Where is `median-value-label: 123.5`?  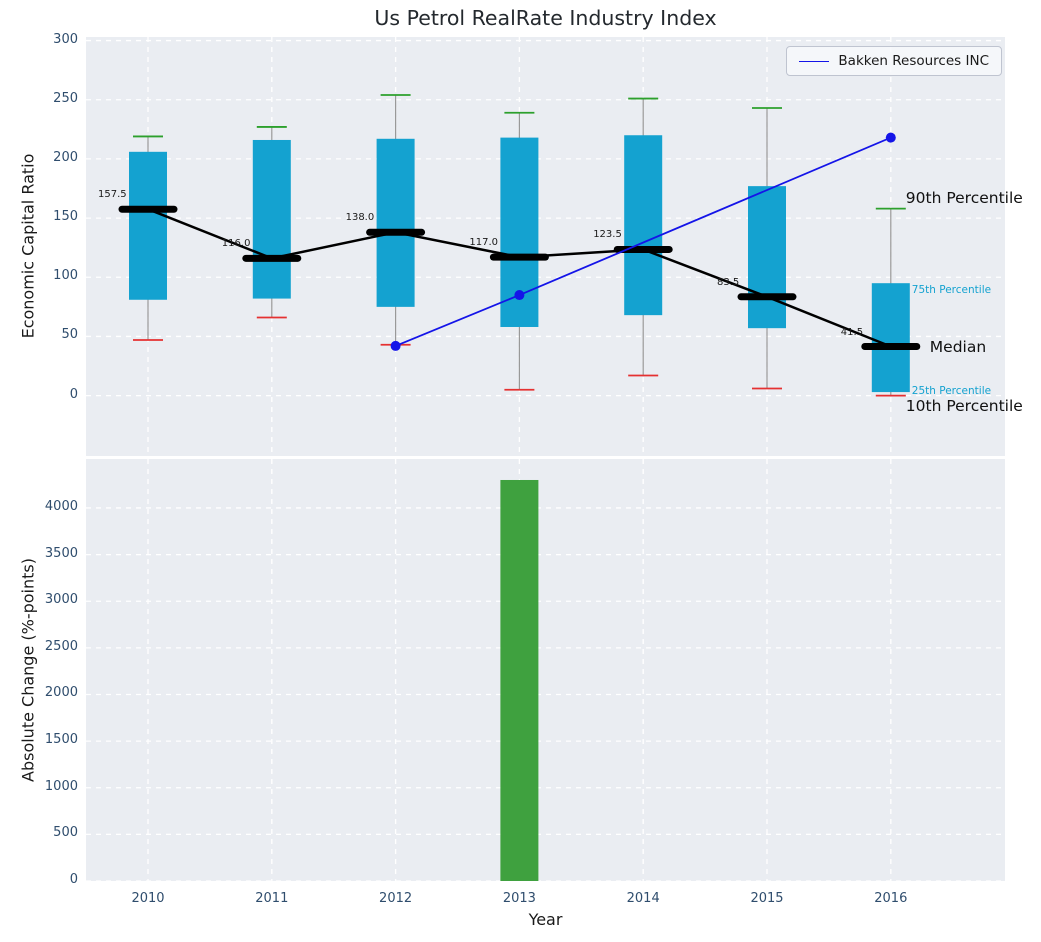
median-value-label: 123.5 is located at coordinates (607, 235).